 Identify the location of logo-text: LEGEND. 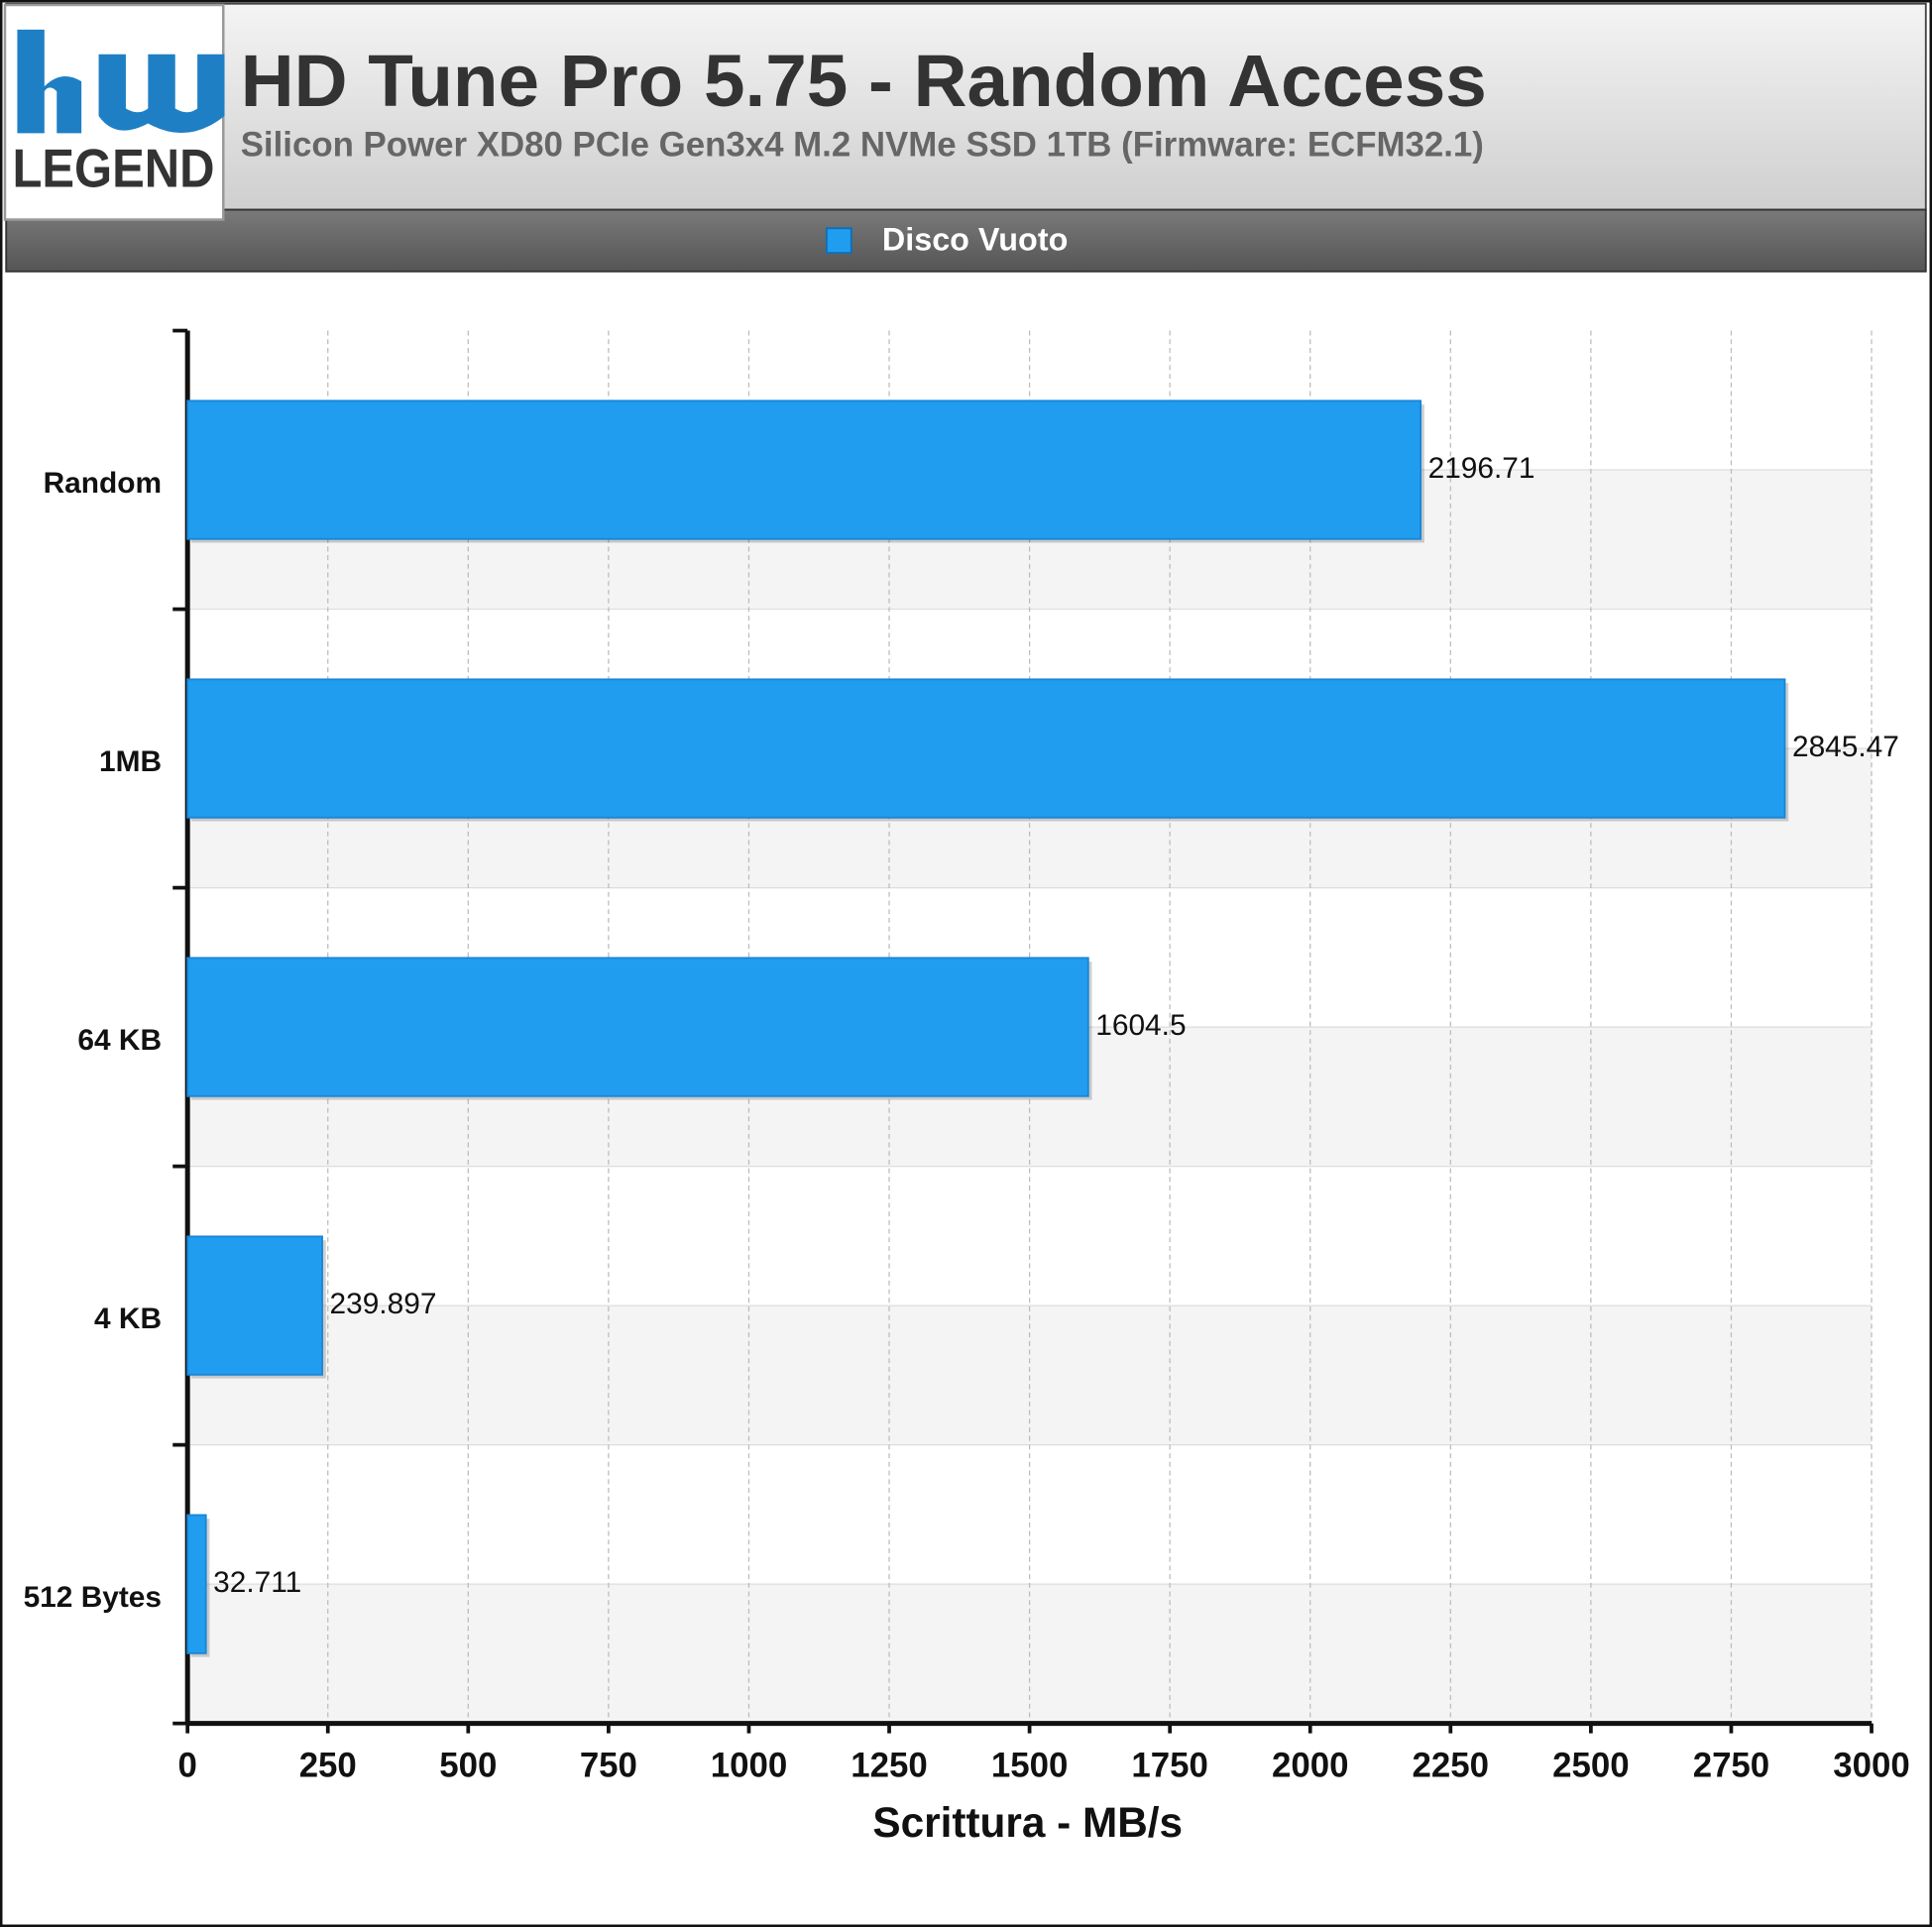
(113, 168).